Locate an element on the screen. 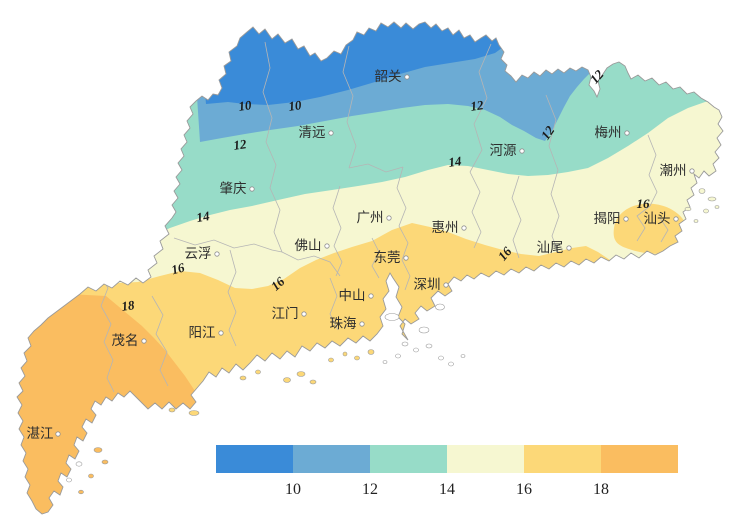 Image resolution: width=730 pixels, height=520 pixels. city-label: 云浮 is located at coordinates (198, 253).